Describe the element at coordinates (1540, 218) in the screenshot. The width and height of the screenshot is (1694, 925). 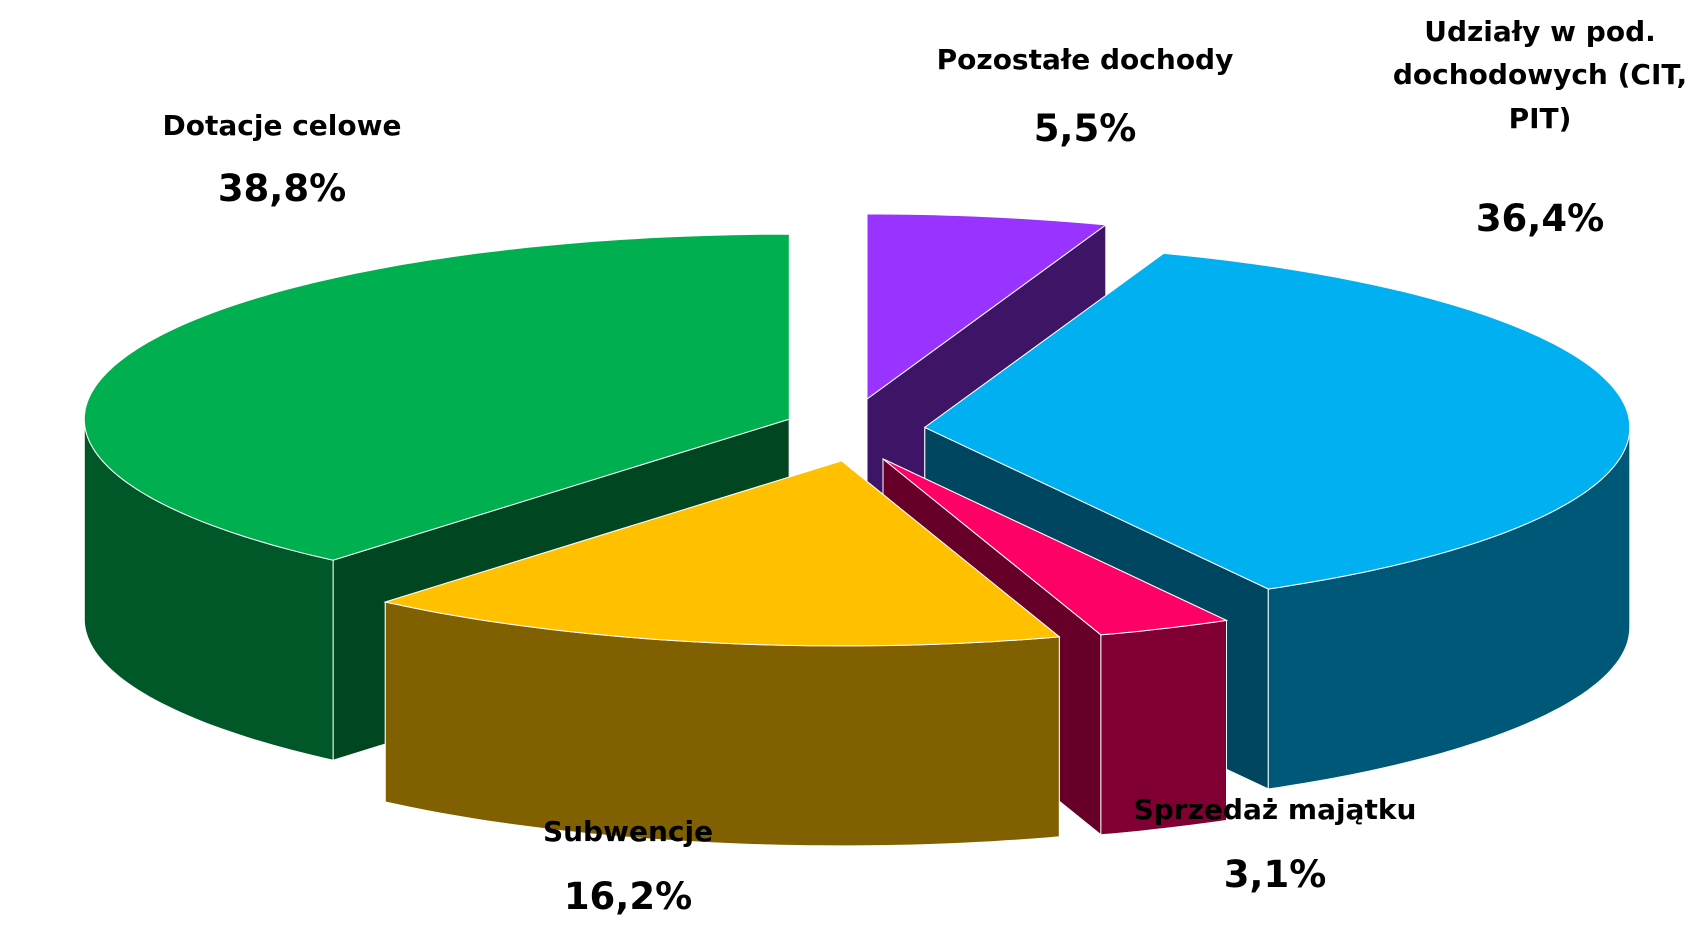
I see `value-label: 36,4%` at that location.